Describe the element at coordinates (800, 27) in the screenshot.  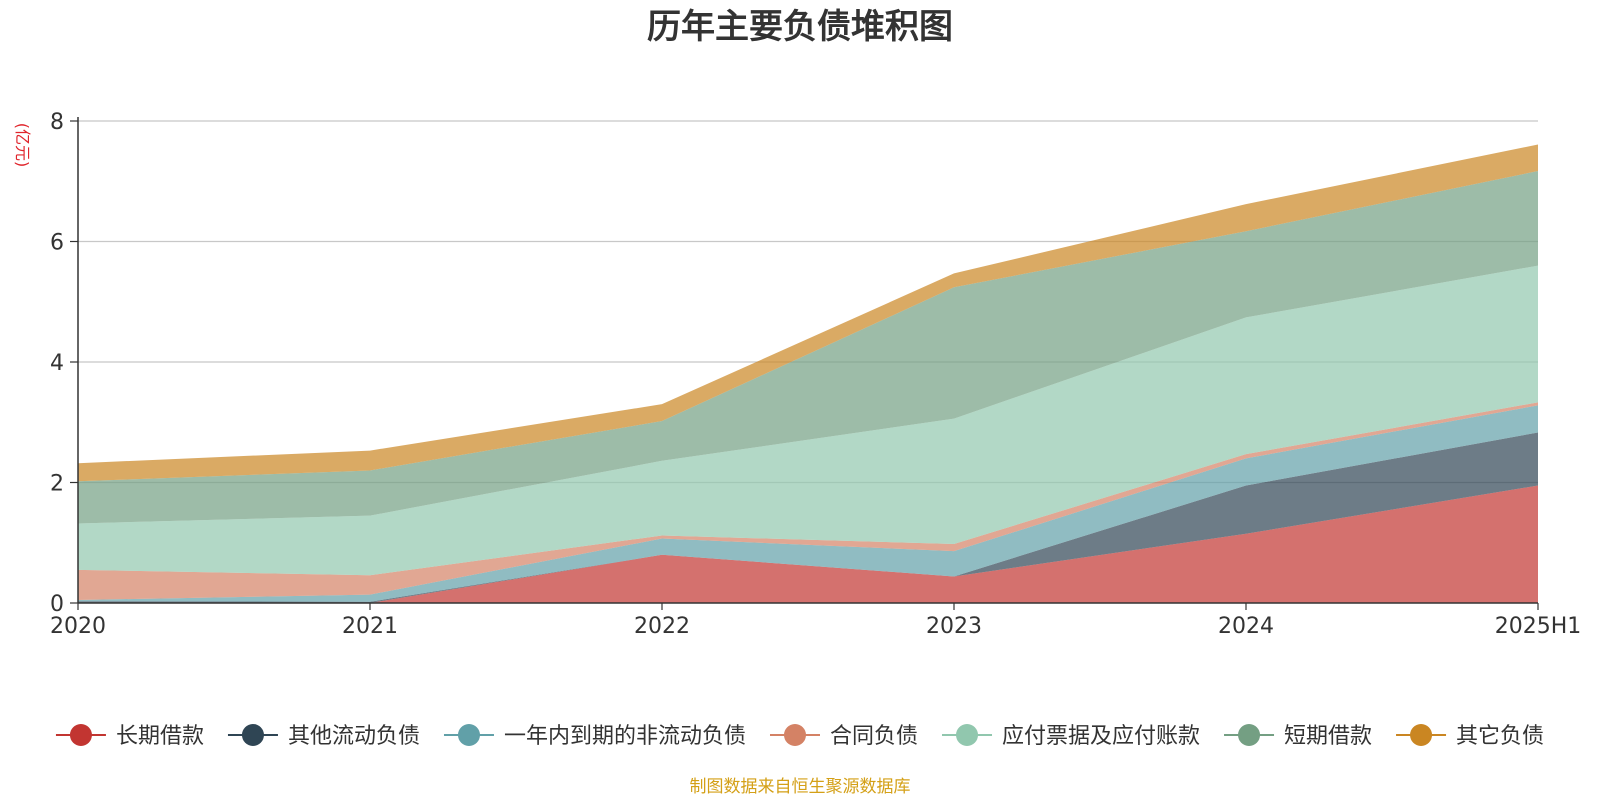
I see `chart-title: 历年主要负债堆积图` at that location.